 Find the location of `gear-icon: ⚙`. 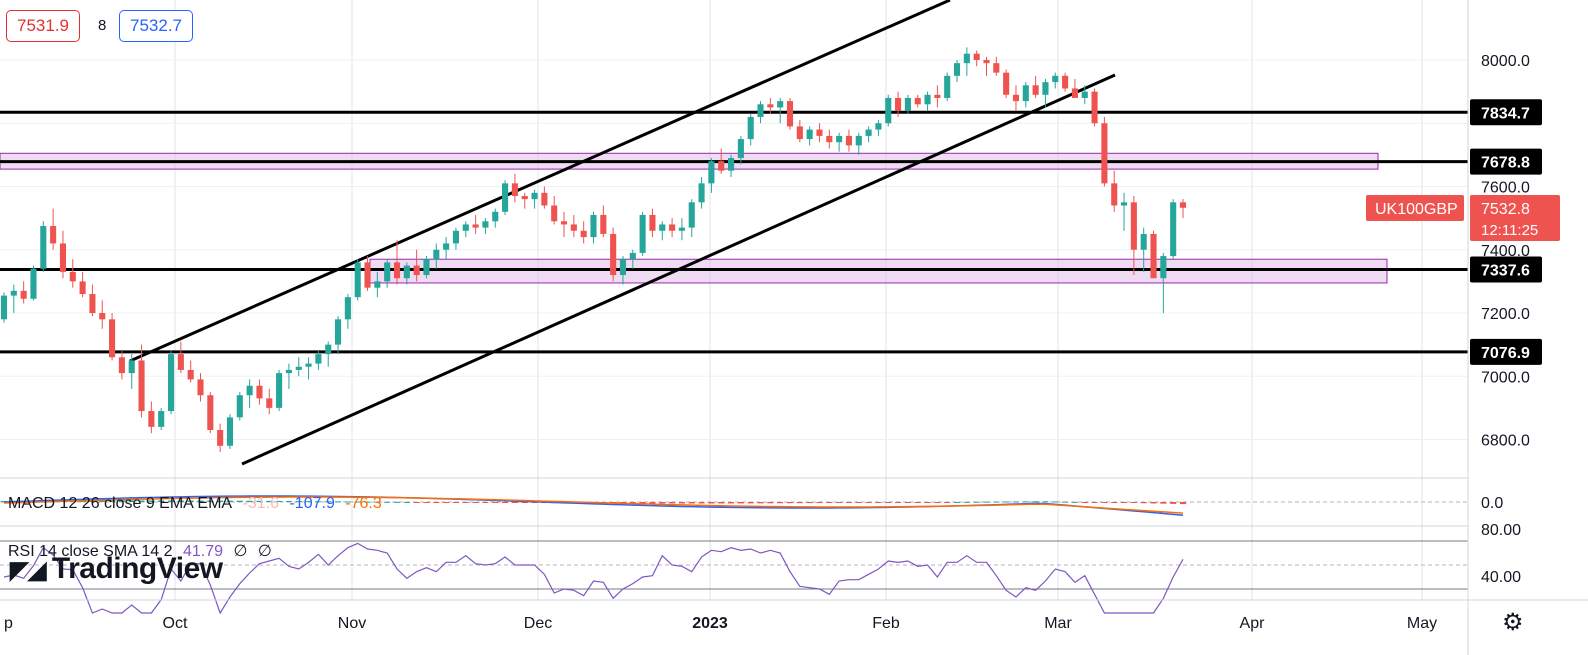

gear-icon: ⚙ is located at coordinates (1513, 622).